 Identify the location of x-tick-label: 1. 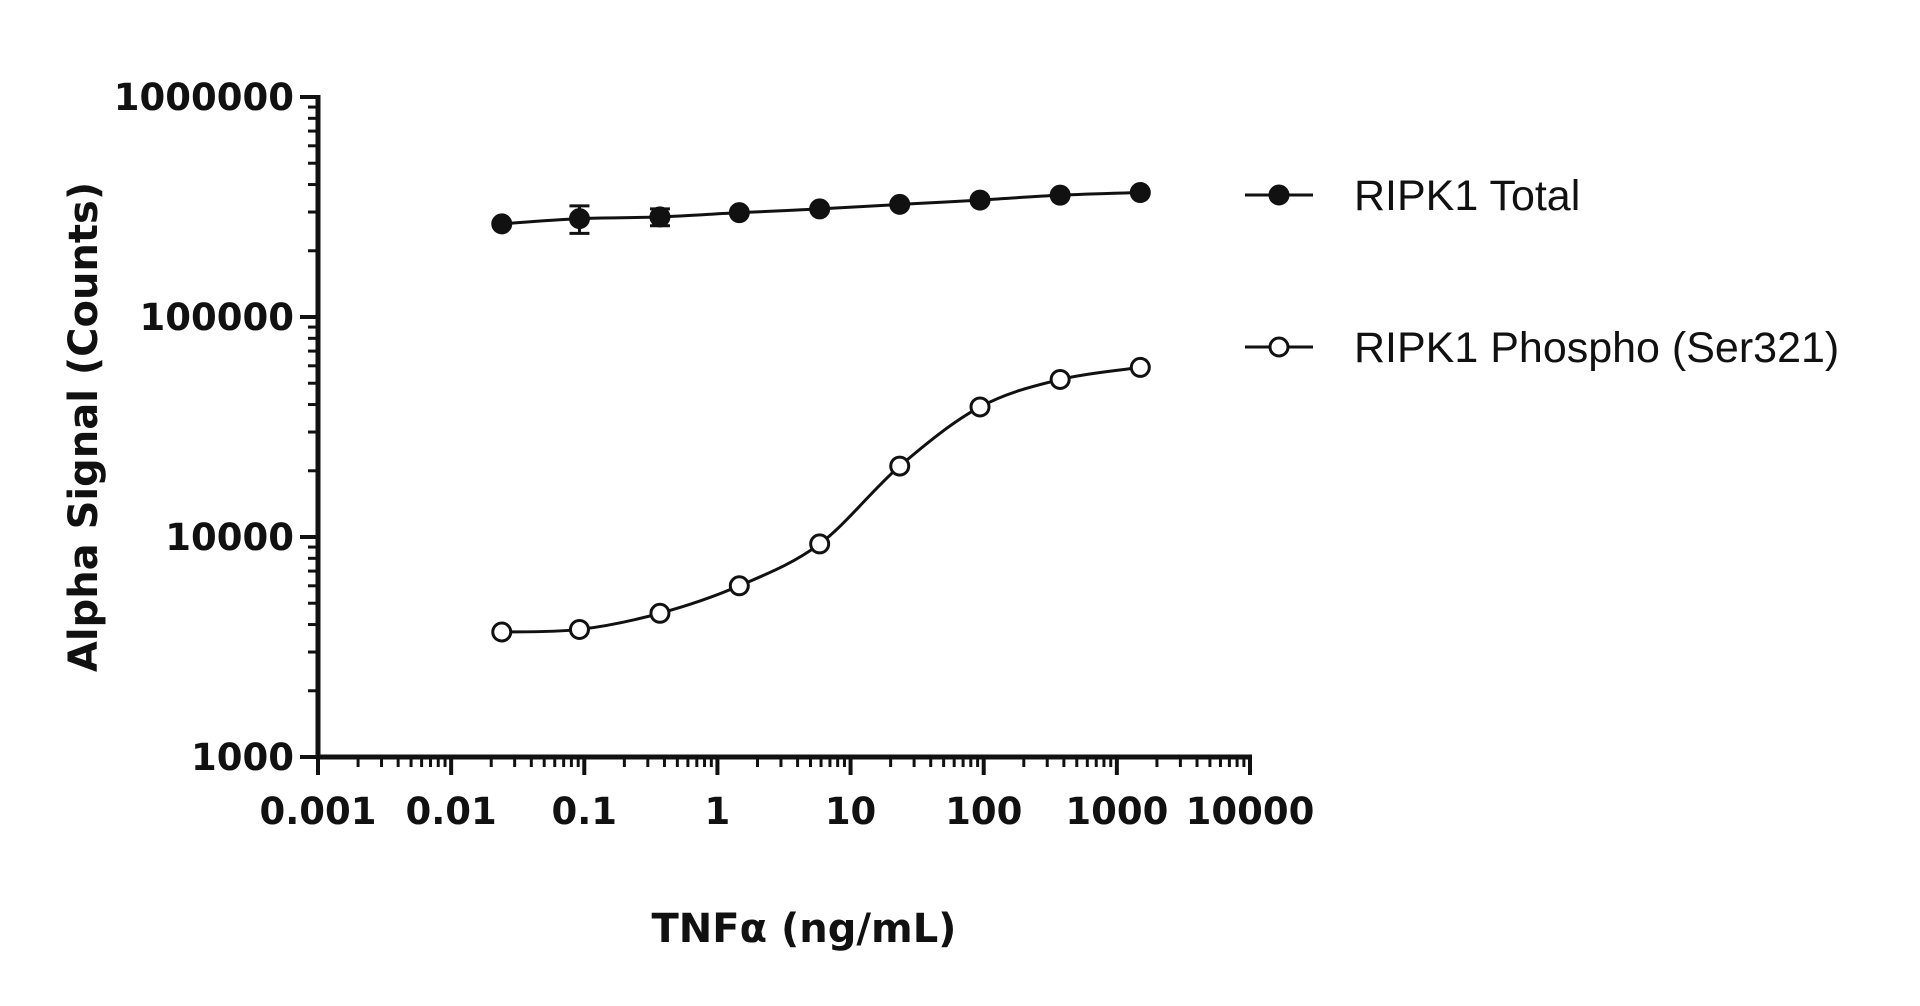
(718, 811).